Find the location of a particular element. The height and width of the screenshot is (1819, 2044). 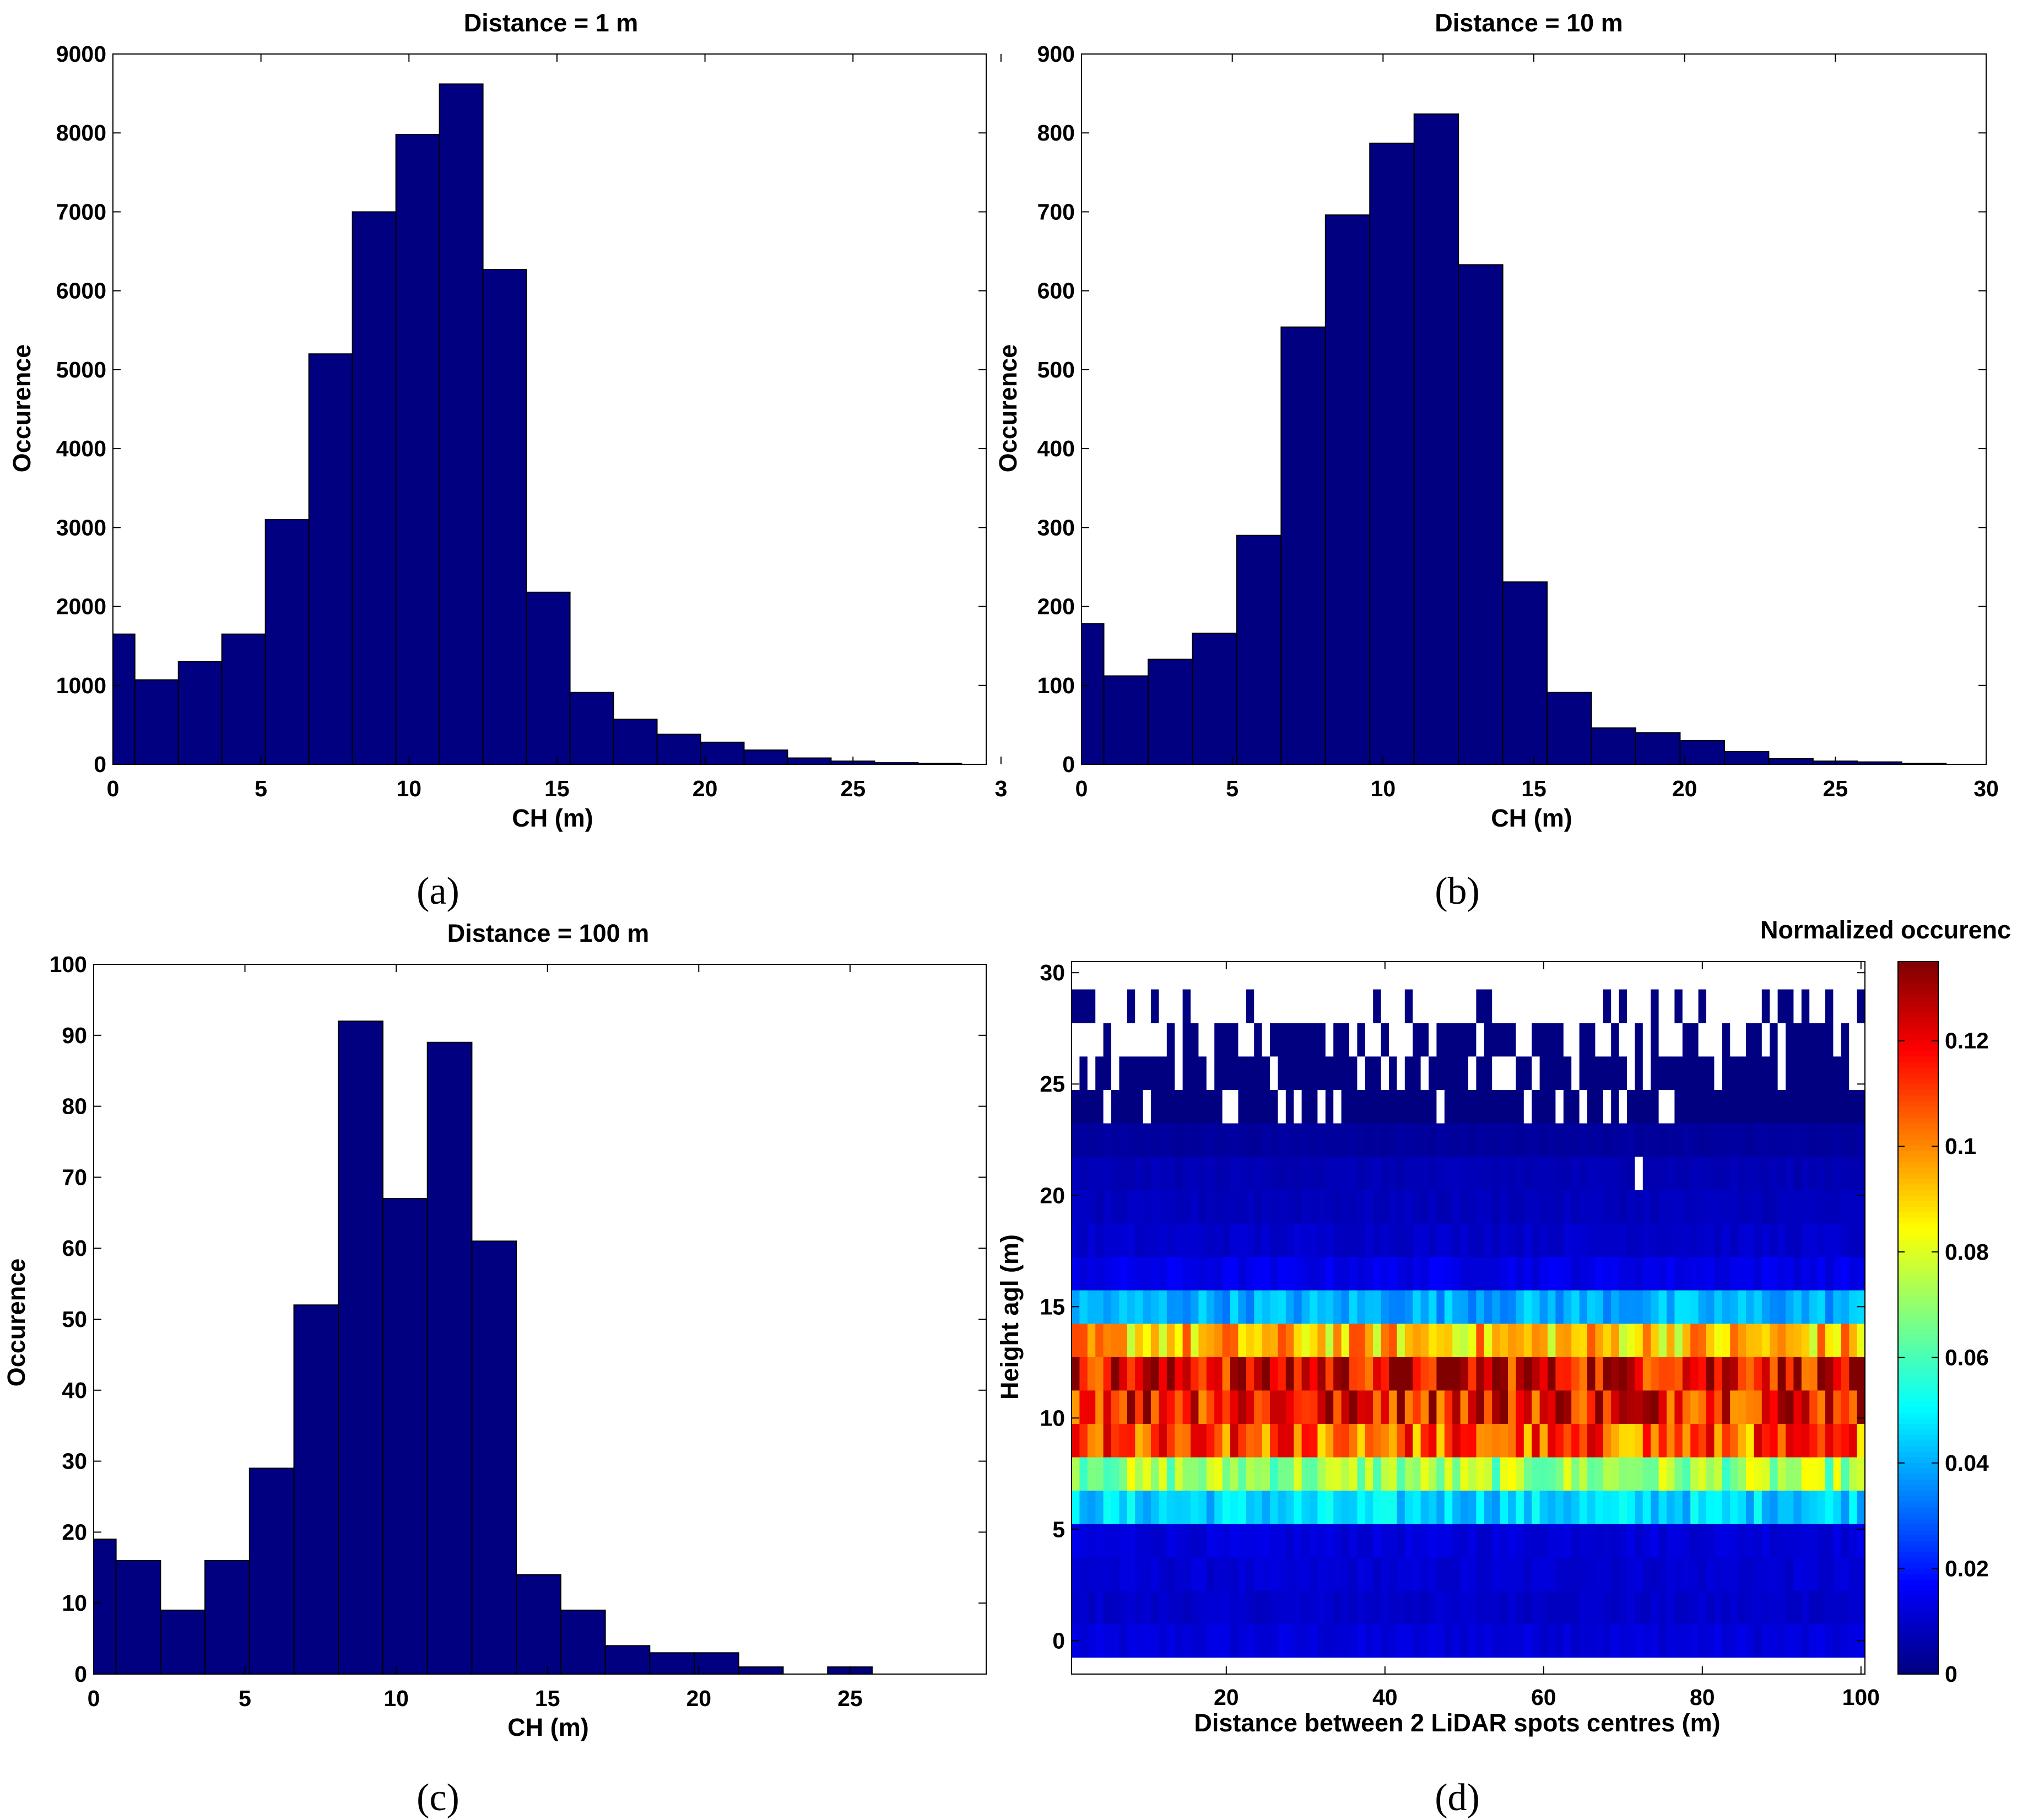

chart-b-bar is located at coordinates (1170, 712).